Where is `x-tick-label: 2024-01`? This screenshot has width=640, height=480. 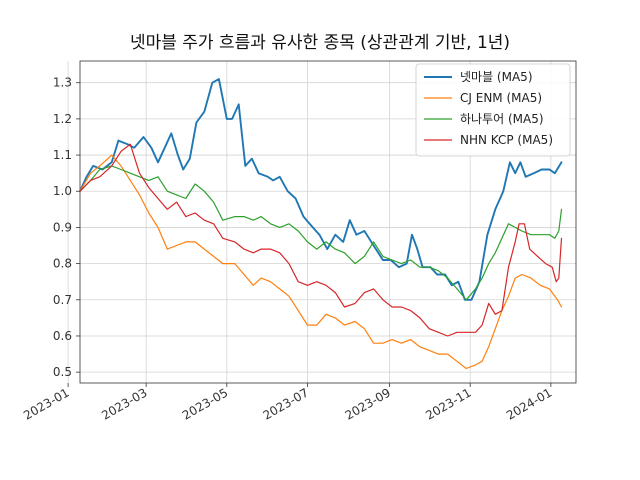 x-tick-label: 2024-01 is located at coordinates (529, 403).